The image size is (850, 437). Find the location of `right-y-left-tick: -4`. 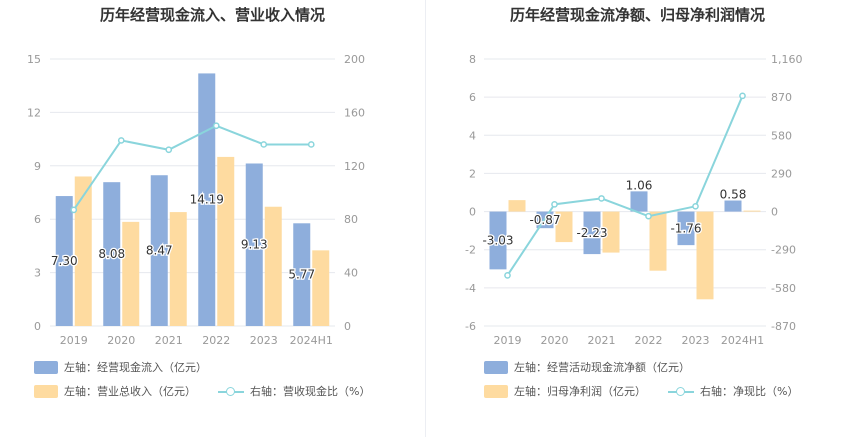

right-y-left-tick: -4 is located at coordinates (470, 288).